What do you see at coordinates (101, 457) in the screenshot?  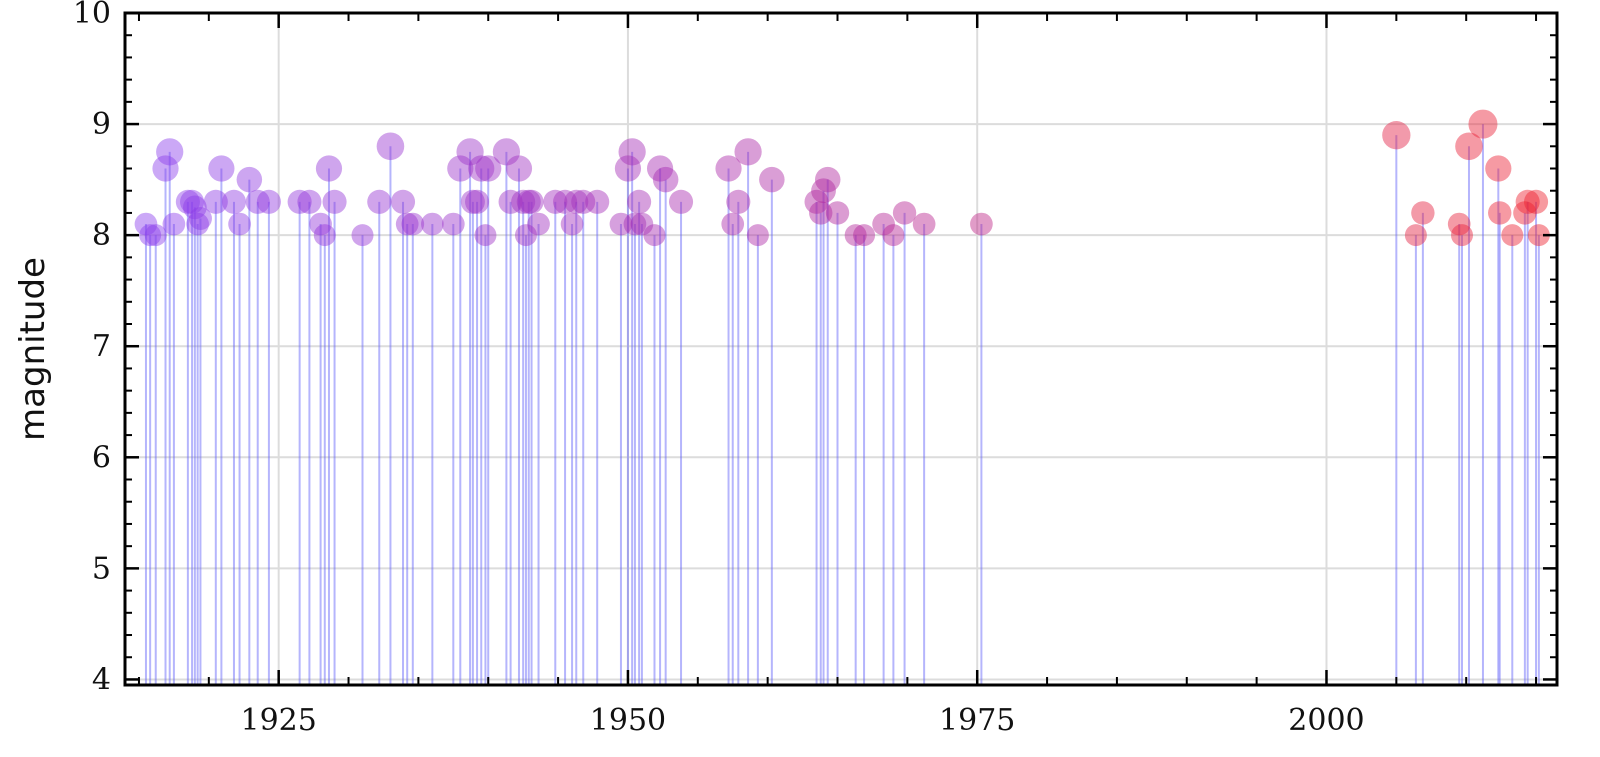 I see `y-tick-label: 6` at bounding box center [101, 457].